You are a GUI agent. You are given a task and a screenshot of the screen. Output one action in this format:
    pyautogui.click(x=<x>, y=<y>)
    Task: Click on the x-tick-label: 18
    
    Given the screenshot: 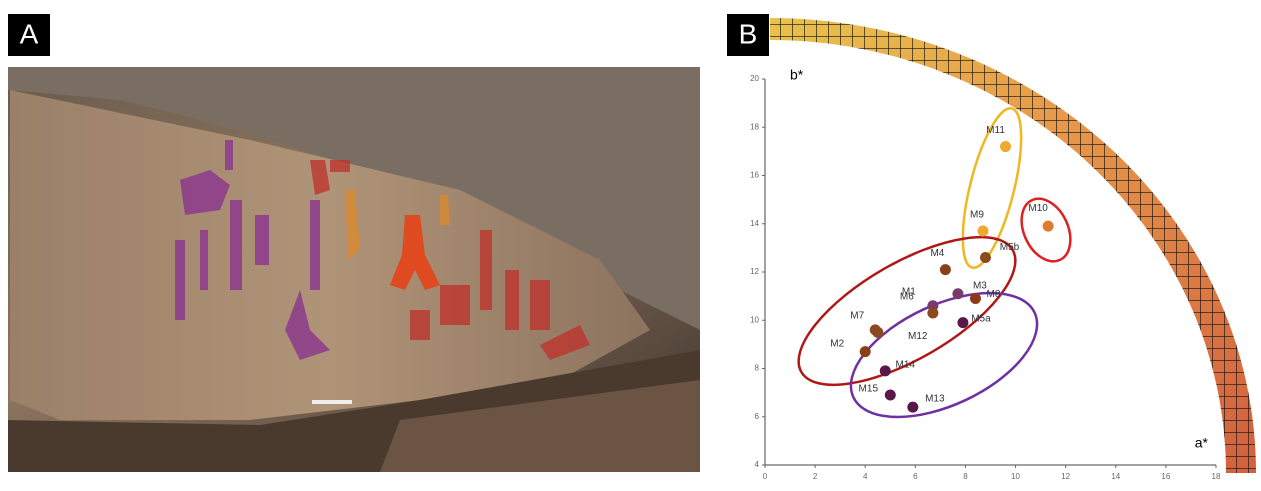 What is the action you would take?
    pyautogui.click(x=1216, y=476)
    